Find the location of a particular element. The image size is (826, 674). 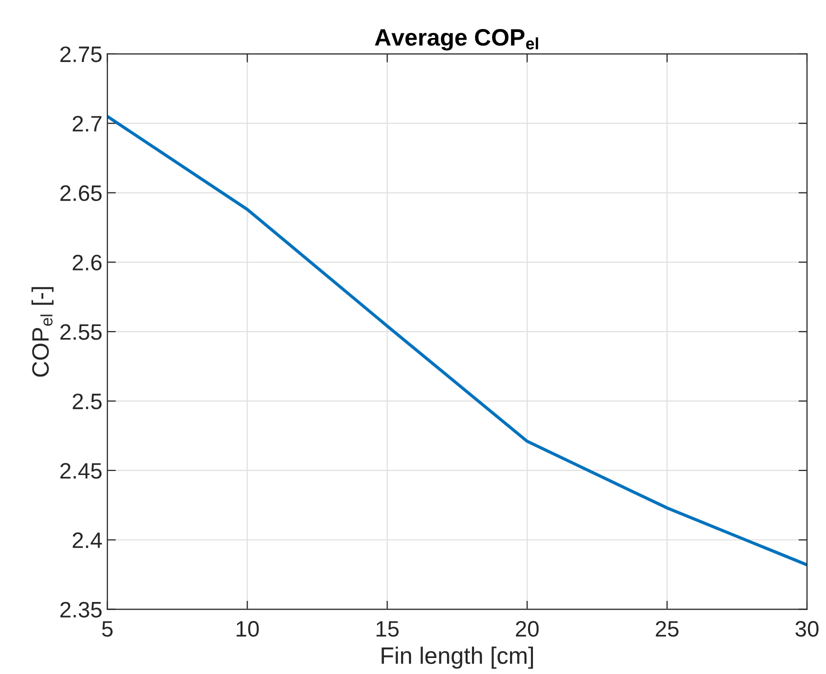

y-tick-label: 2.7 is located at coordinates (87, 124).